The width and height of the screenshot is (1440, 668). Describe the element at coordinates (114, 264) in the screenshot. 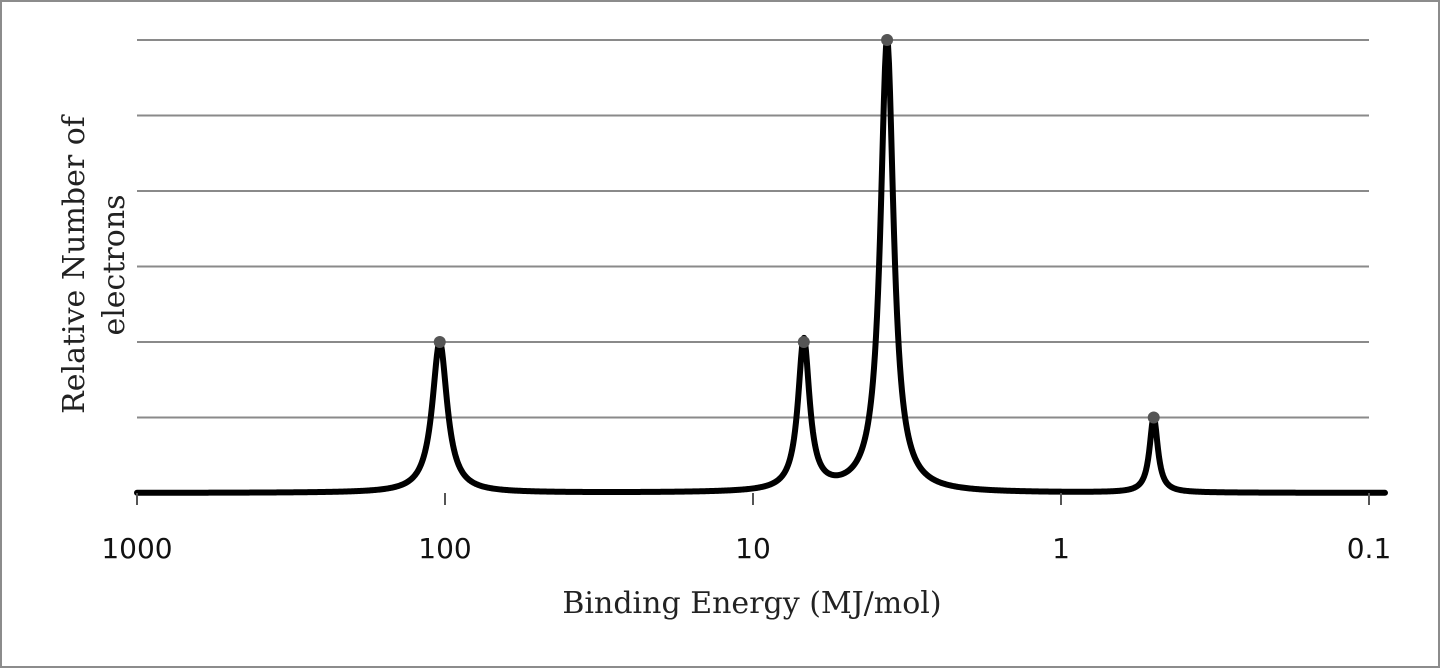

I see `y-axis-title-line-2: electrons` at that location.